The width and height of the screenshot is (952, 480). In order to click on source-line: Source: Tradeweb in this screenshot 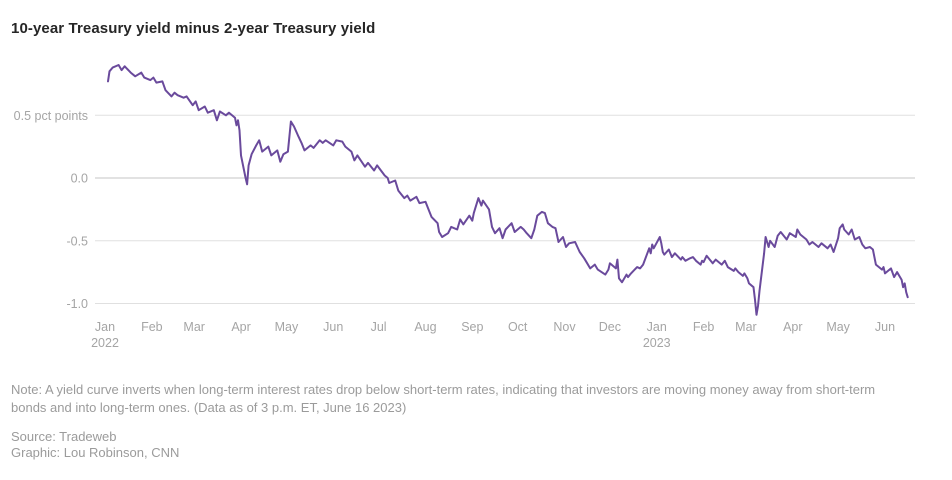, I will do `click(64, 436)`.